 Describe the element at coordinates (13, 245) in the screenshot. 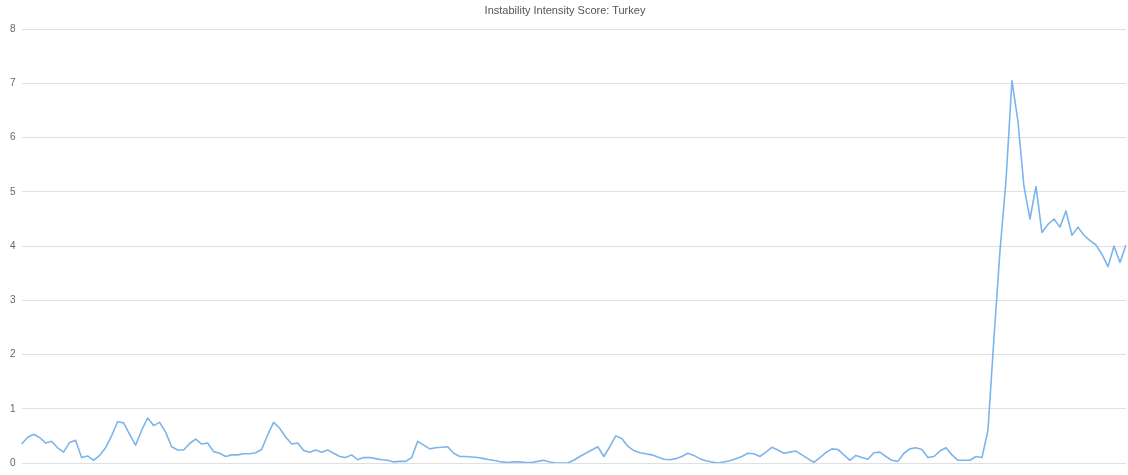

I see `y-tick-label: 4` at that location.